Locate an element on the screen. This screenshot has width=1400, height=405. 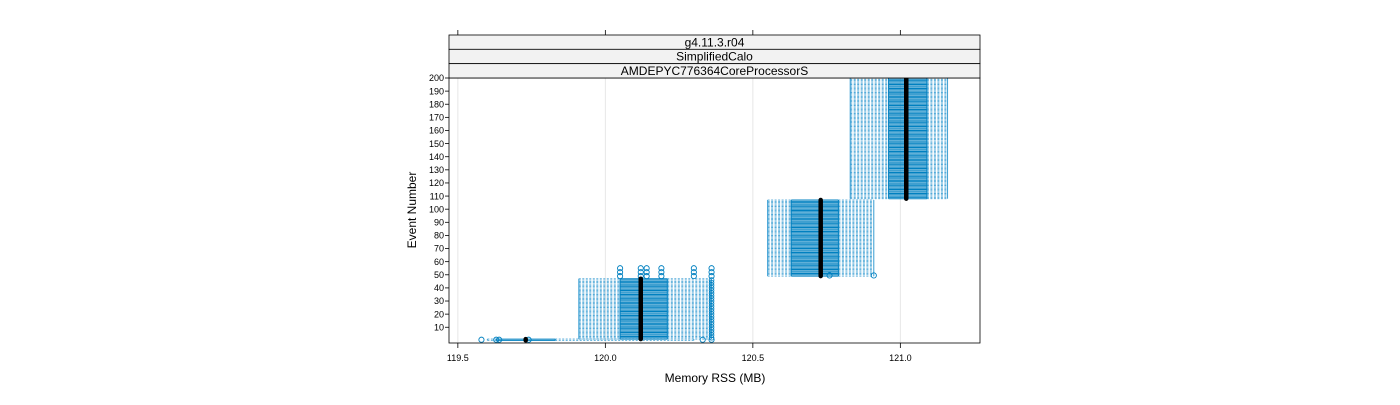
y-tick-label: 110 is located at coordinates (437, 196).